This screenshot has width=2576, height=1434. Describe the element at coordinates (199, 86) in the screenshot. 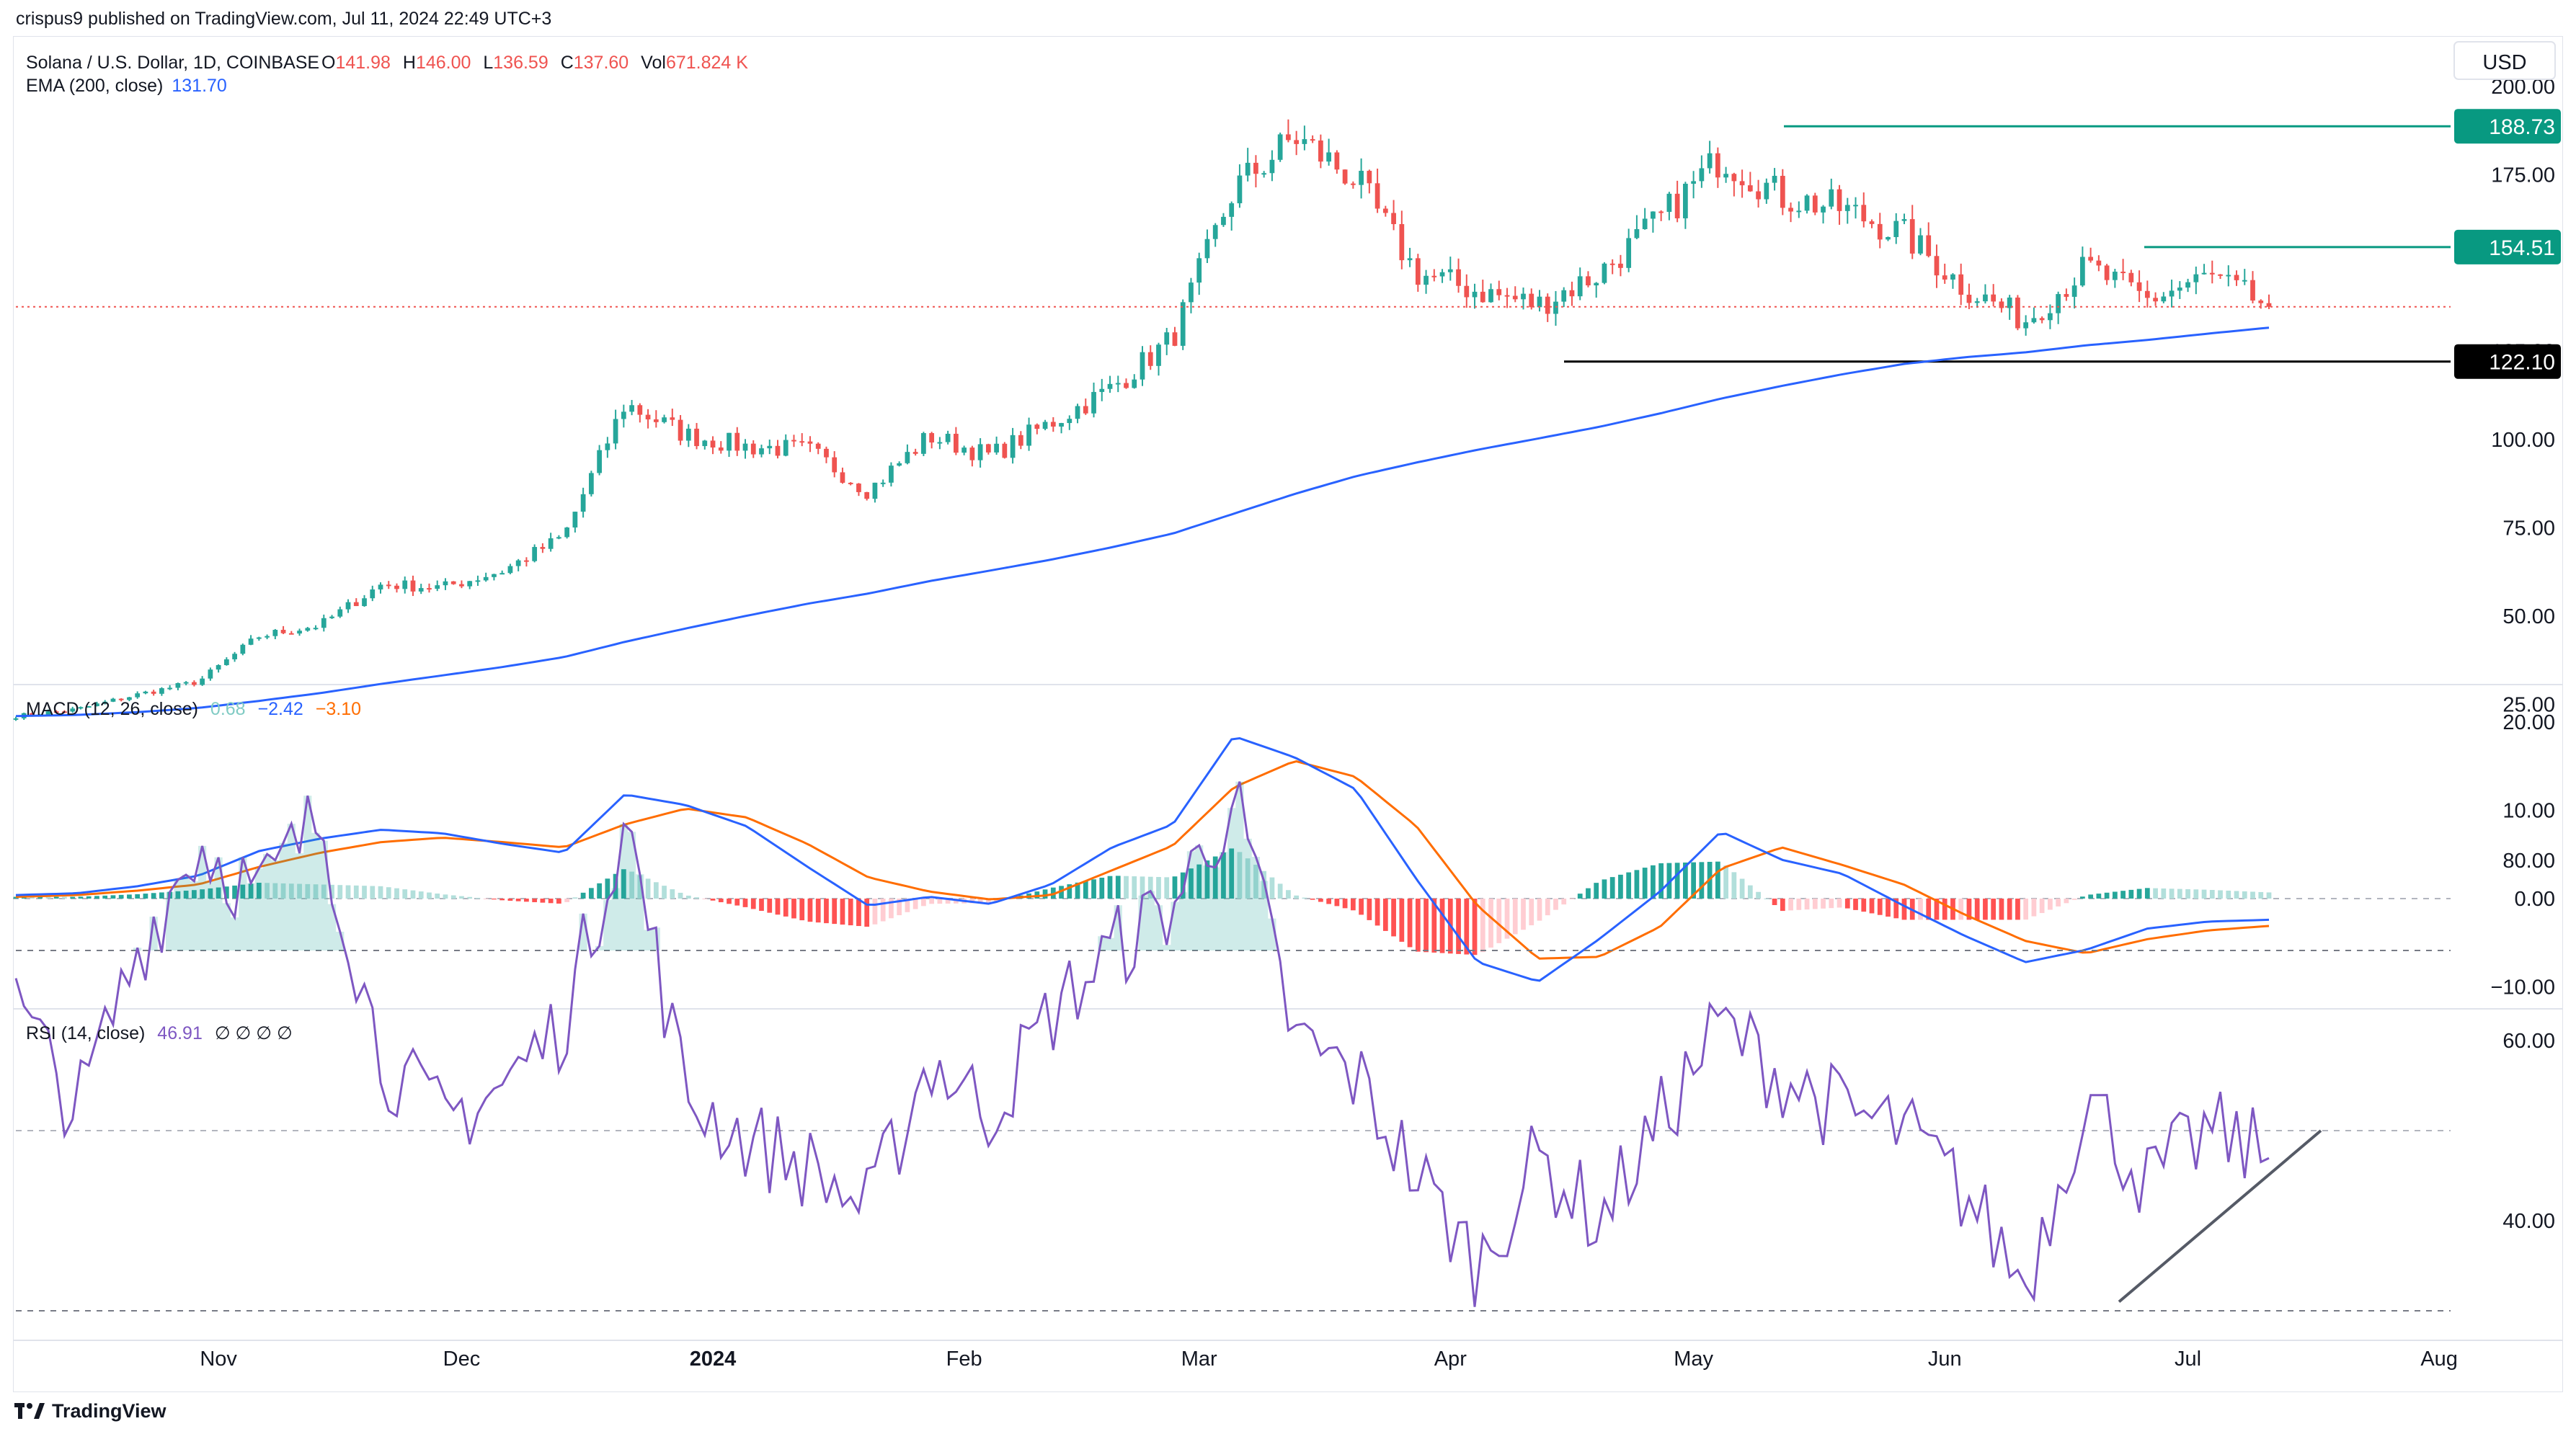

I see `ema-legend-value: 131.70` at that location.